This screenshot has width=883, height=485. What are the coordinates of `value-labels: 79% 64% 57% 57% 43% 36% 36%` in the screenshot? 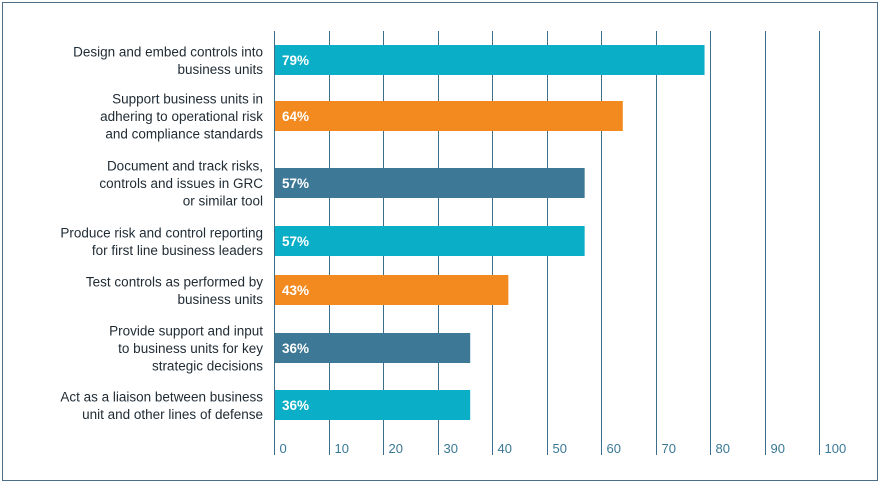 It's located at (295, 233).